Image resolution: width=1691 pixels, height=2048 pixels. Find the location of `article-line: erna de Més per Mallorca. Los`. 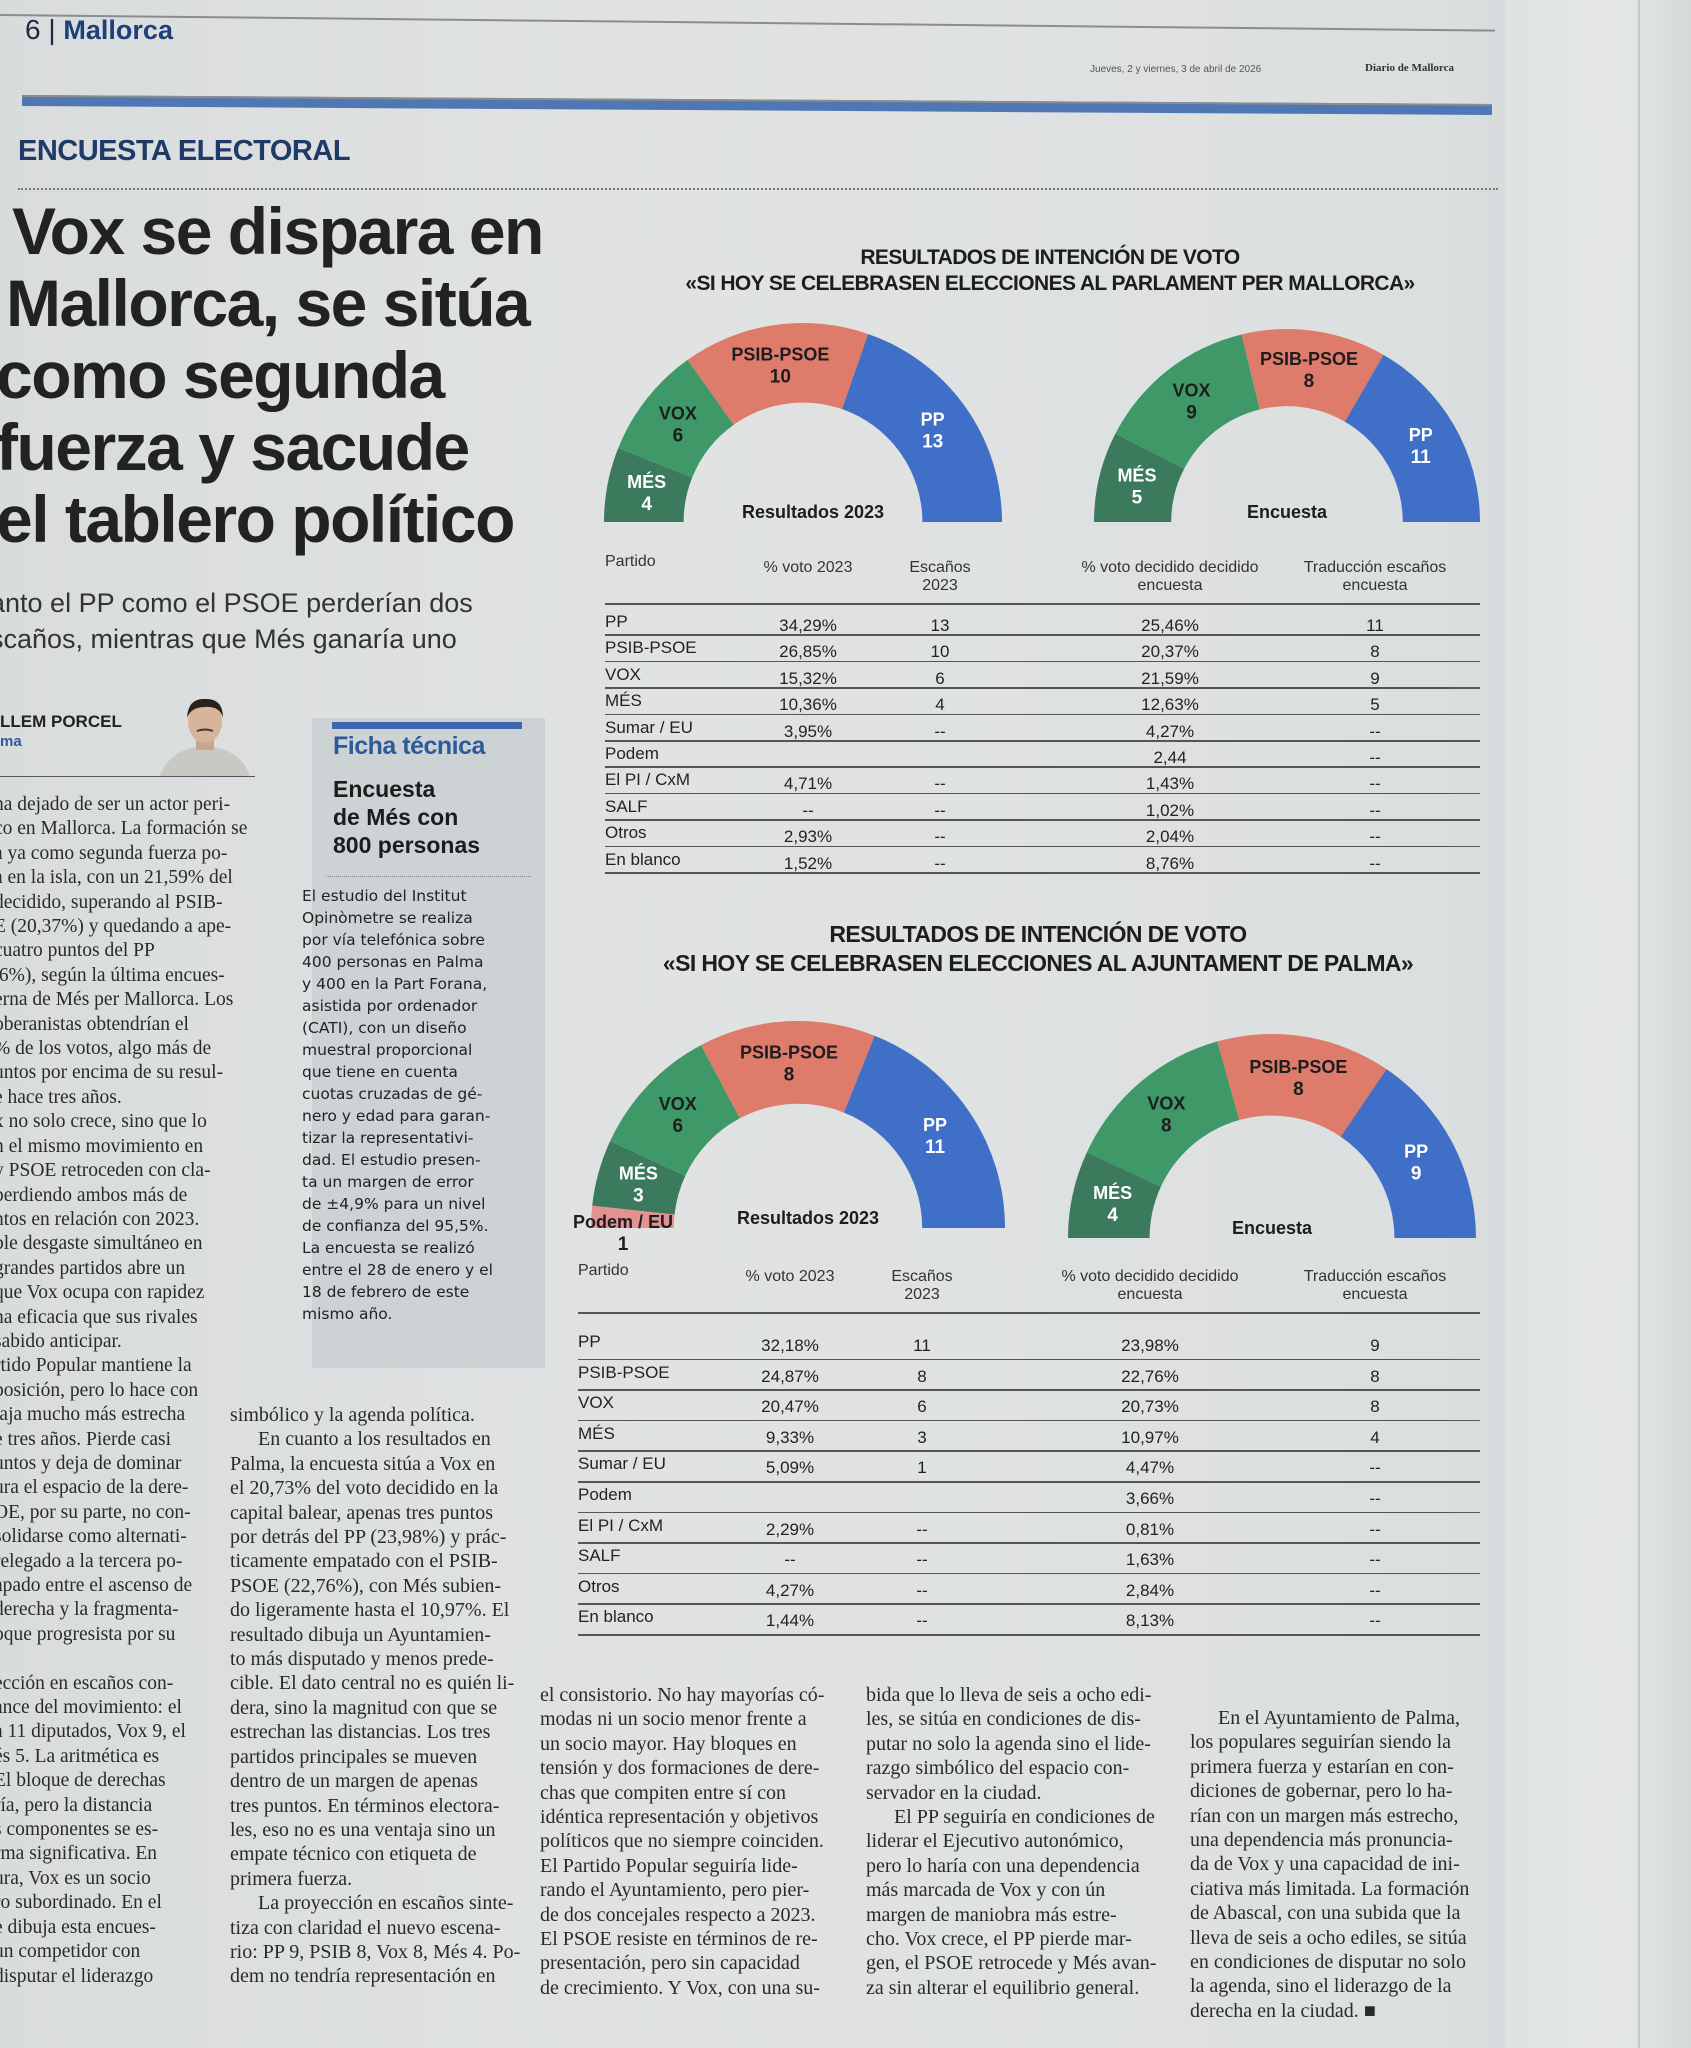

article-line: erna de Més per Mallorca. Los is located at coordinates (117, 1000).